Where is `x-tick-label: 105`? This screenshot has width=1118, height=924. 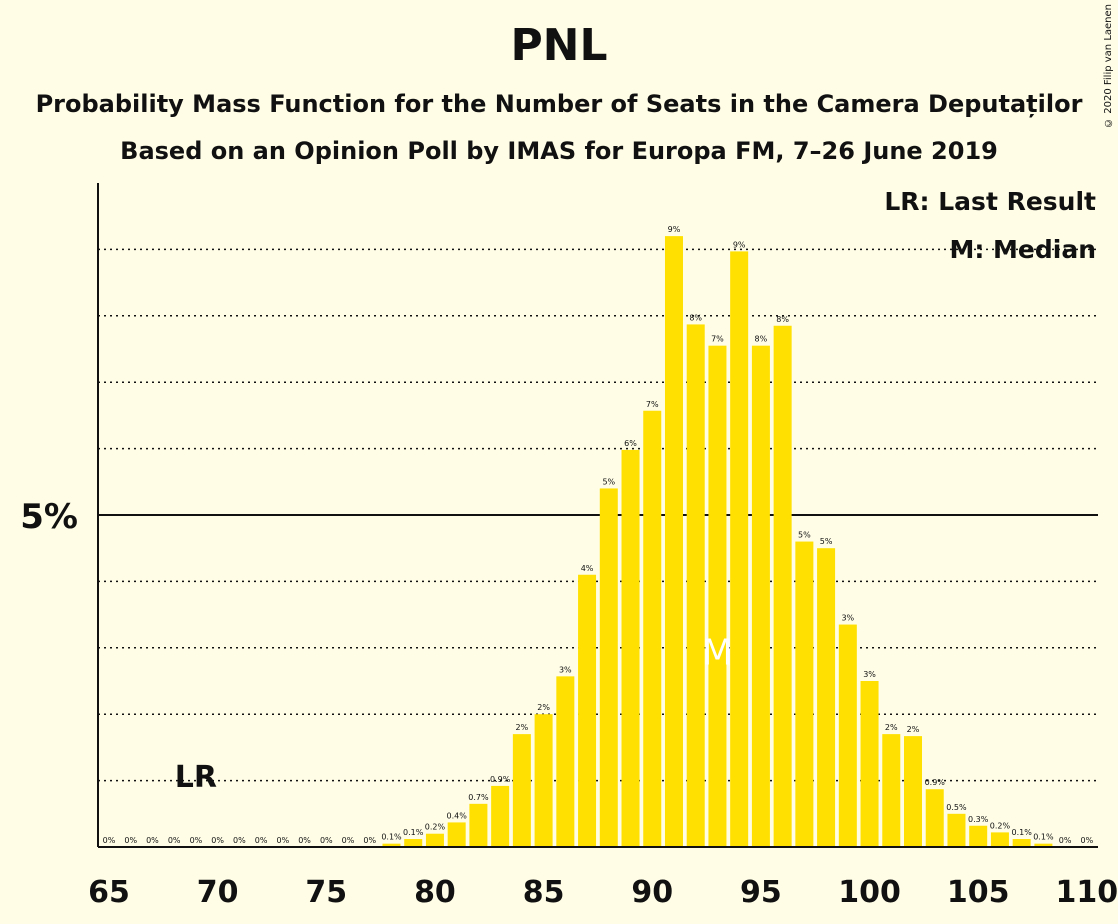 x-tick-label: 105 is located at coordinates (978, 892).